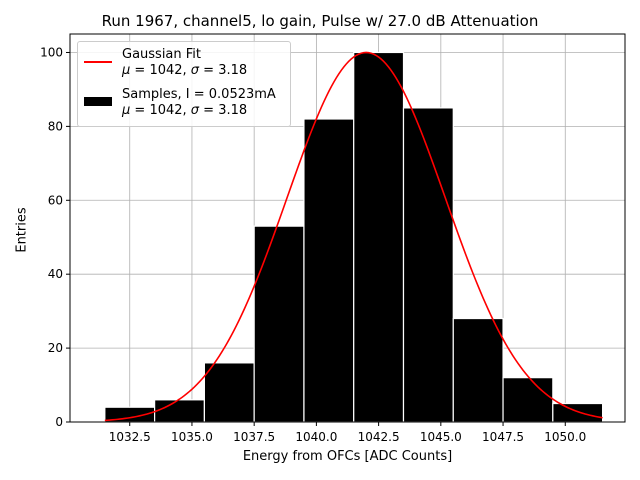 This screenshot has width=640, height=480. I want to click on y-tick-label: 60, so click(55, 200).